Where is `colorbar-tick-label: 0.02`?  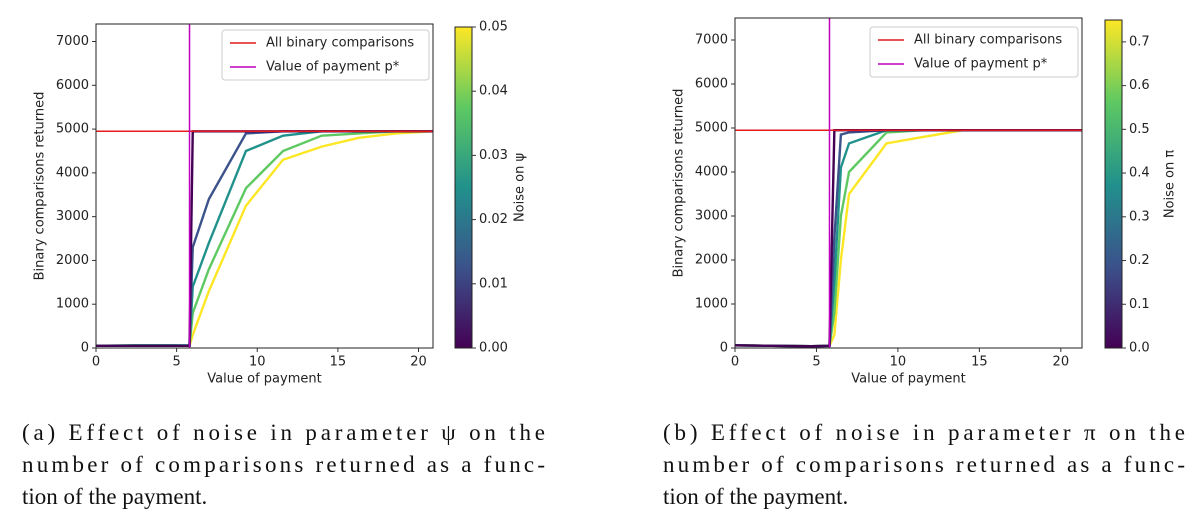 colorbar-tick-label: 0.02 is located at coordinates (493, 219).